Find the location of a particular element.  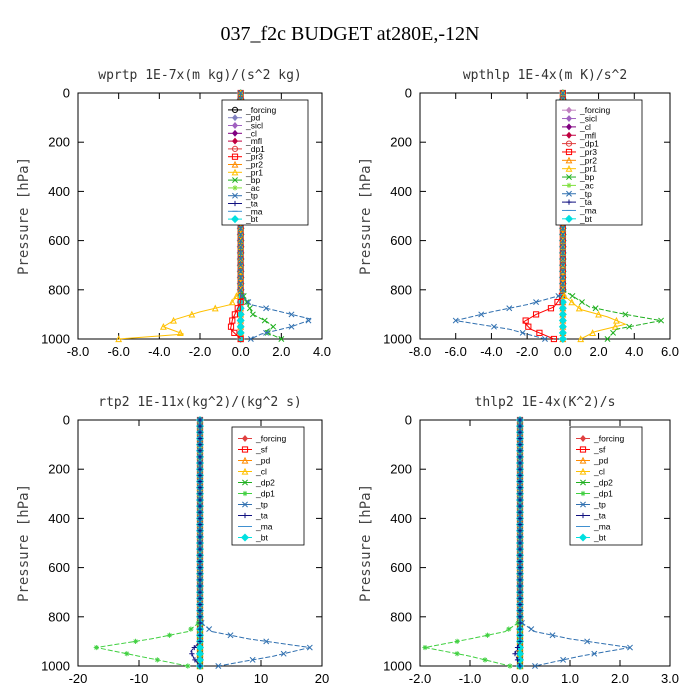

y-tick-label: 400 is located at coordinates (401, 518).